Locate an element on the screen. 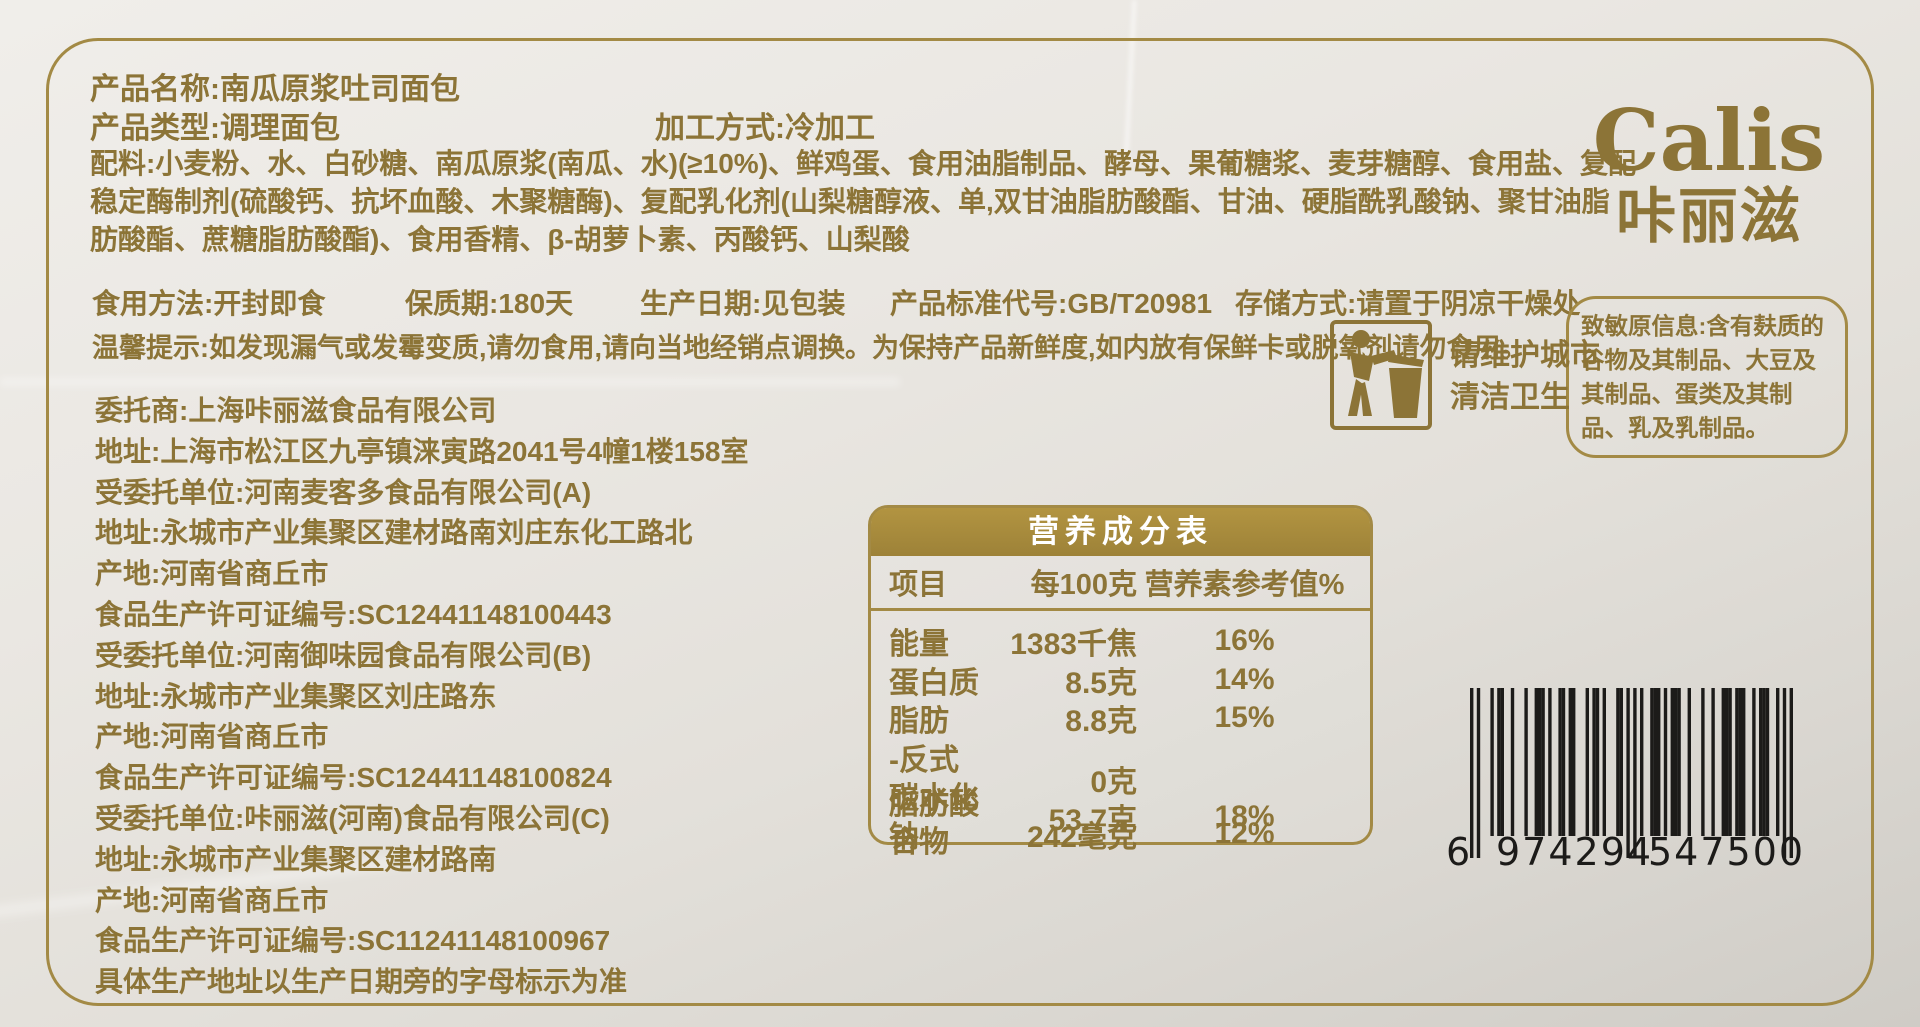 Image resolution: width=1920 pixels, height=1027 pixels. nutrient-name: 能量 is located at coordinates (919, 644).